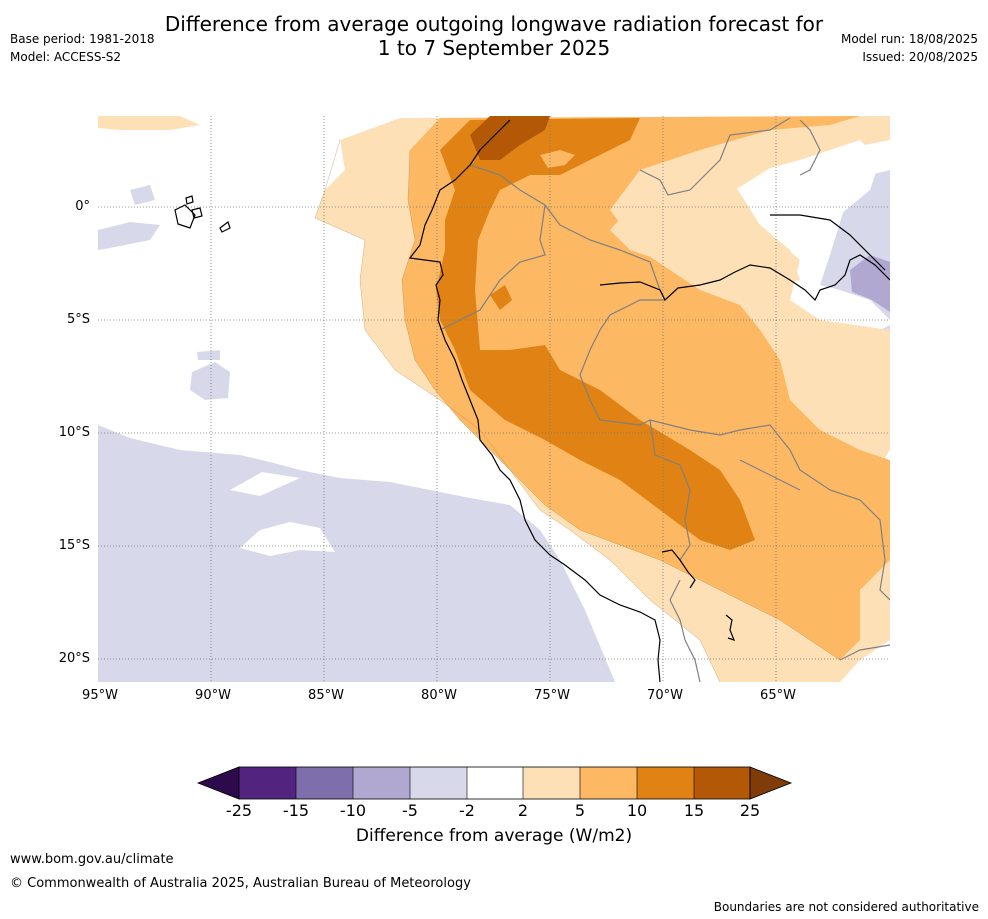 This screenshot has height=919, width=988. Describe the element at coordinates (410, 810) in the screenshot. I see `colorbar-tick: -5` at that location.